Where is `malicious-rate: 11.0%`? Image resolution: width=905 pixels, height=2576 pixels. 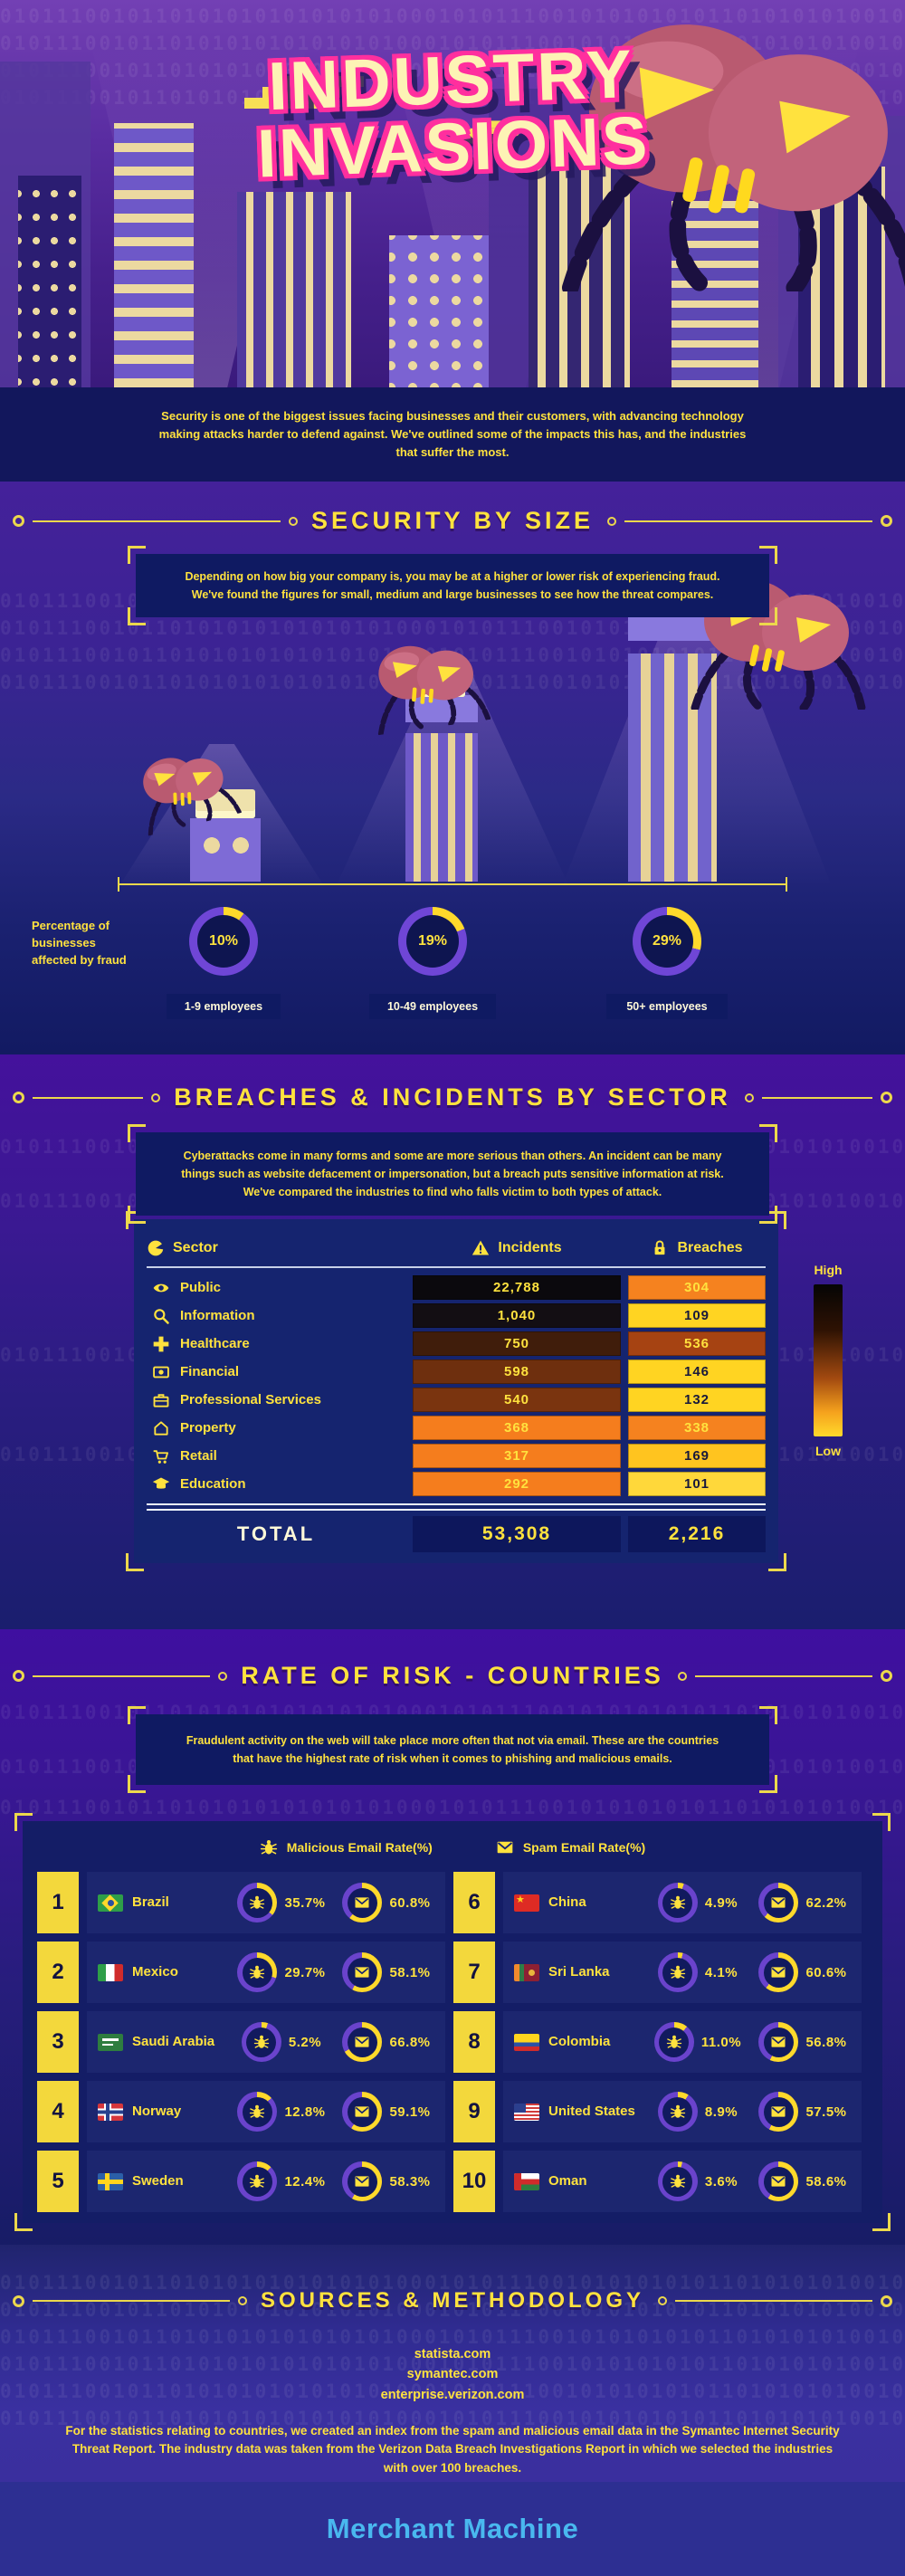
malicious-rate: 11.0% is located at coordinates (721, 2042).